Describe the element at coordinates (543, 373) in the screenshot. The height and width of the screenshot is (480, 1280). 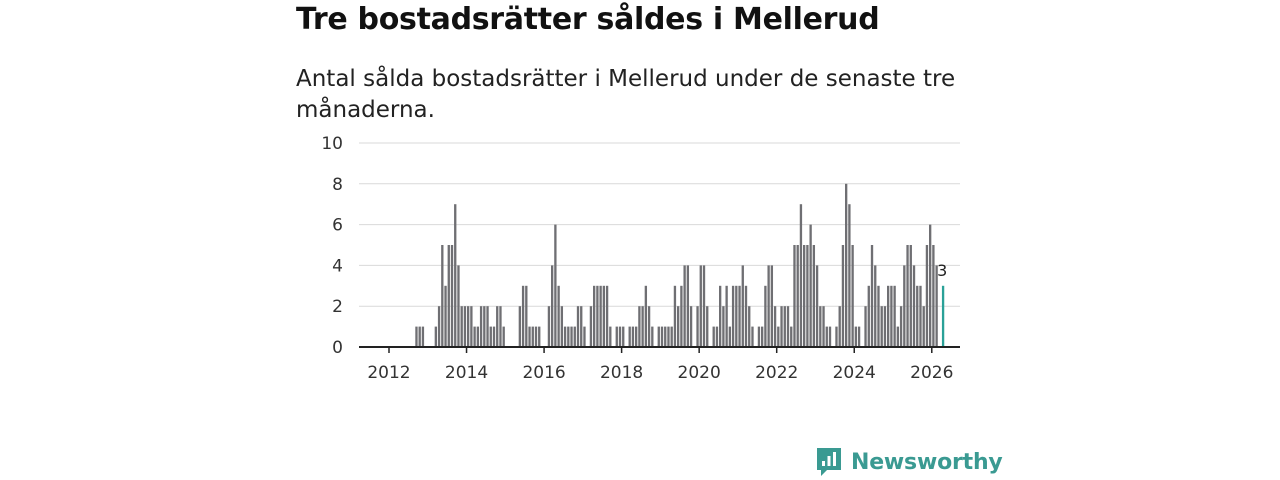
I see `x-tick-label: 2016` at that location.